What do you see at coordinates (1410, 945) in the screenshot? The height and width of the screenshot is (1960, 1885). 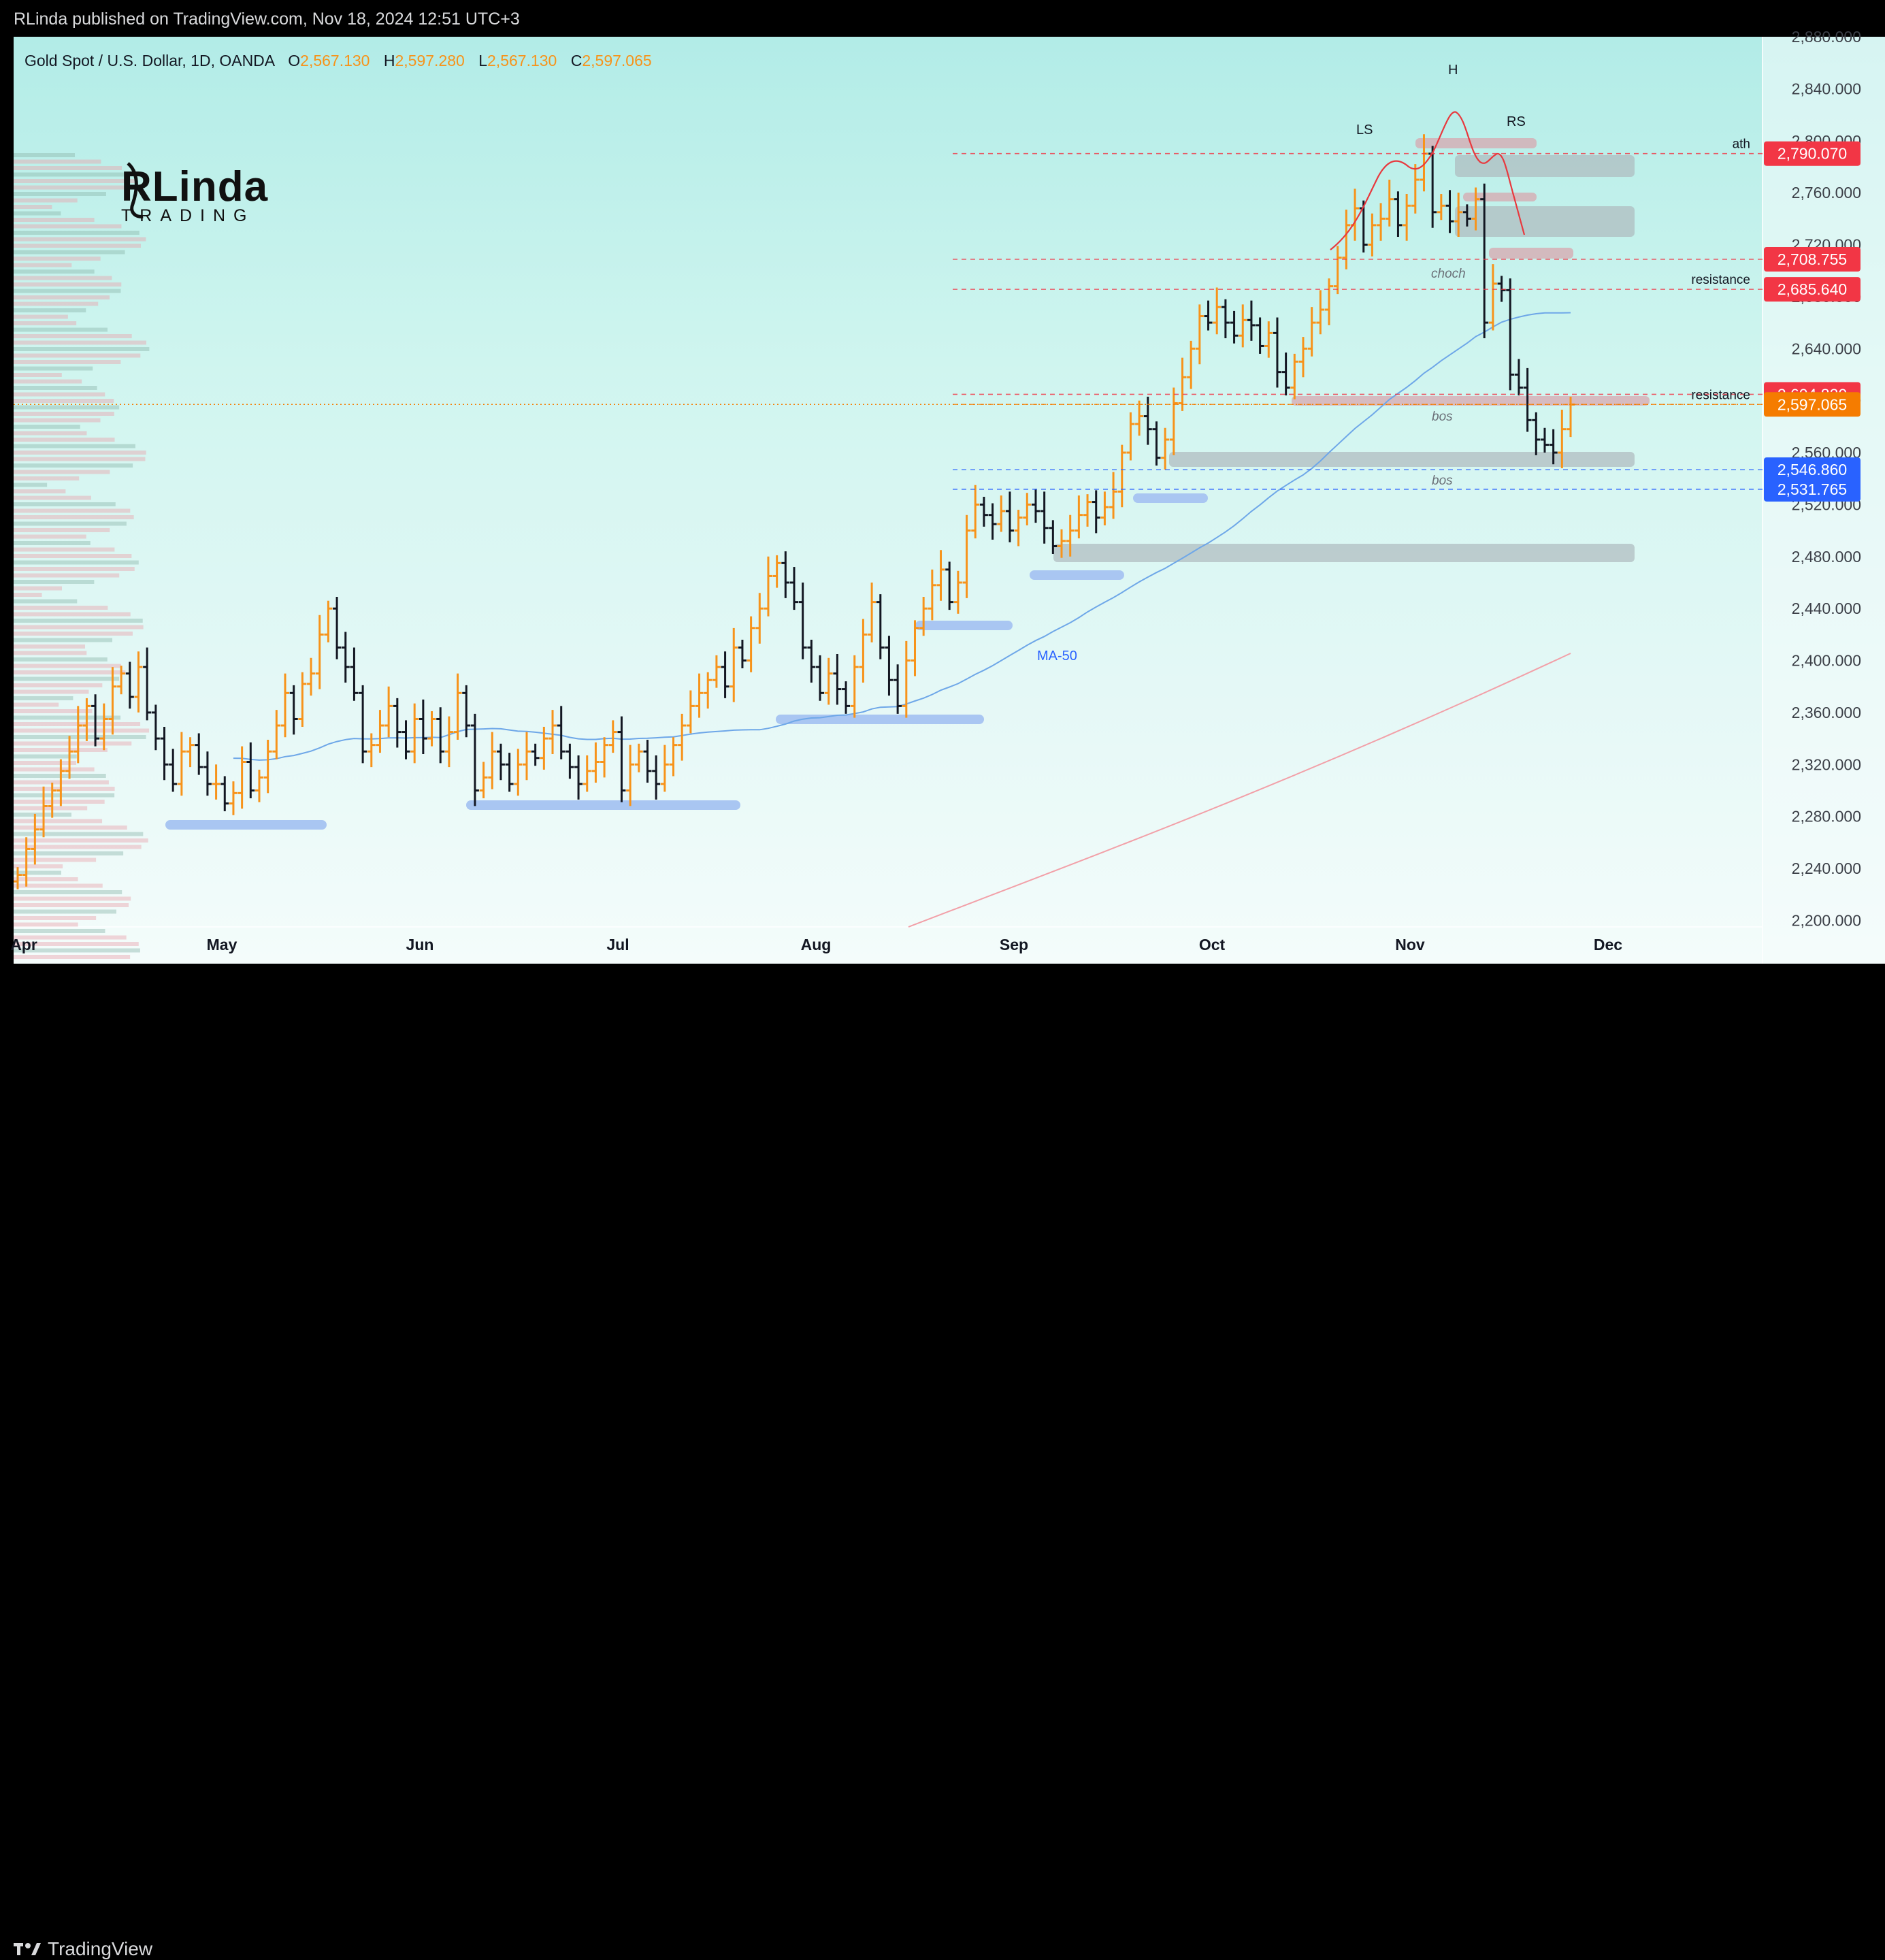 I see `x-tick-label: Nov` at bounding box center [1410, 945].